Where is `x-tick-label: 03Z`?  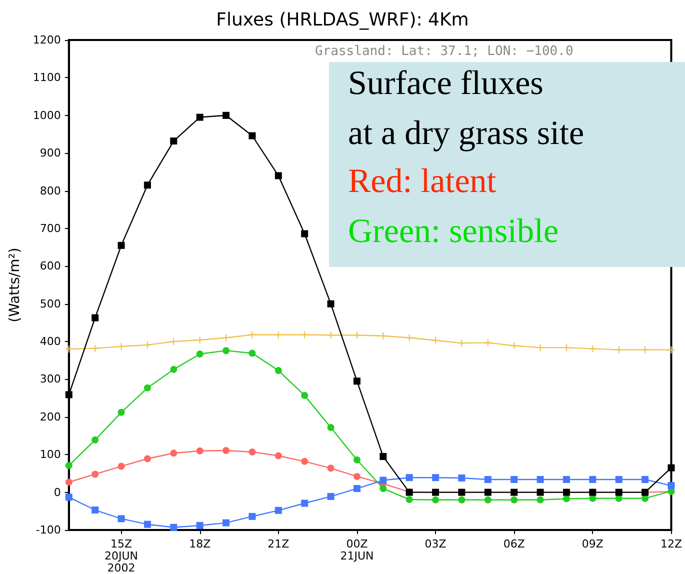
x-tick-label: 03Z is located at coordinates (435, 544).